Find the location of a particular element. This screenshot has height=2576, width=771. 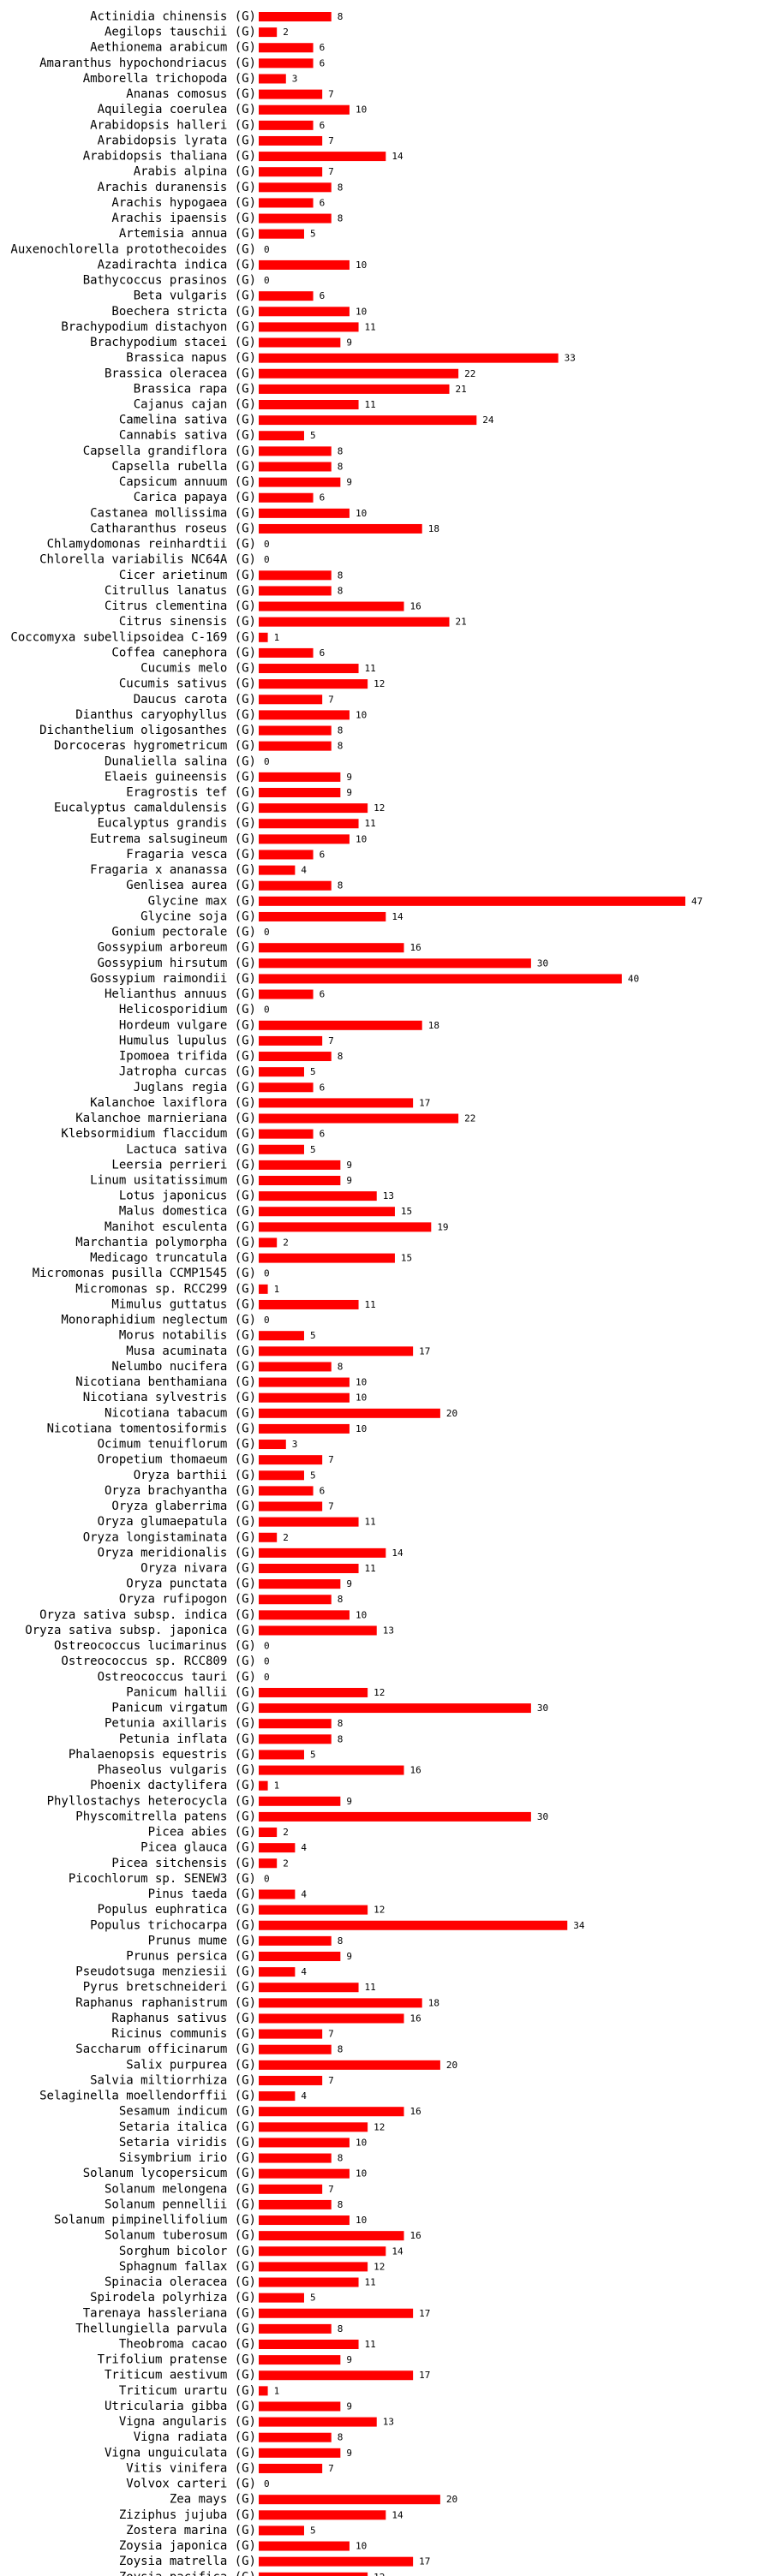

value-label: 4 is located at coordinates (304, 1847).